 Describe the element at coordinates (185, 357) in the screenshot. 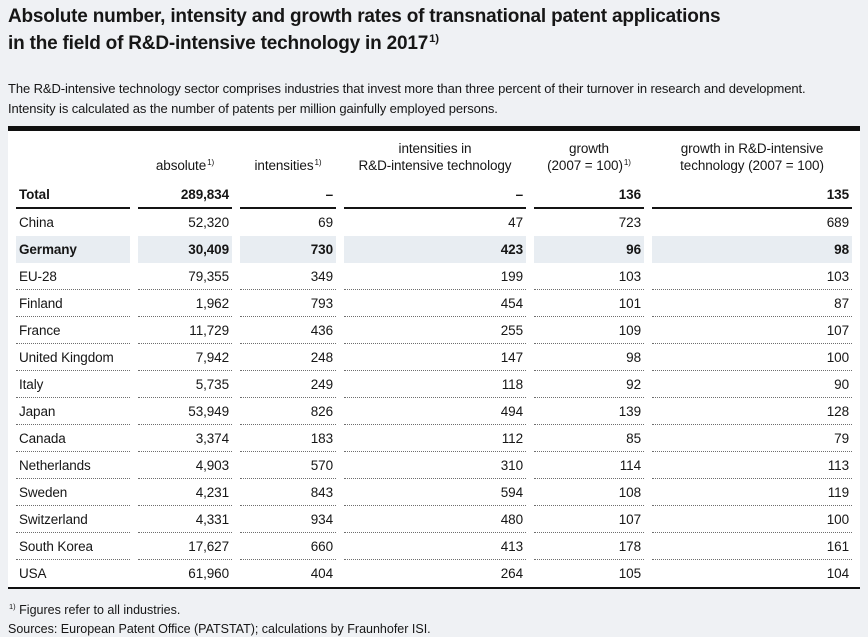

I see `cell-value: 7,942` at that location.